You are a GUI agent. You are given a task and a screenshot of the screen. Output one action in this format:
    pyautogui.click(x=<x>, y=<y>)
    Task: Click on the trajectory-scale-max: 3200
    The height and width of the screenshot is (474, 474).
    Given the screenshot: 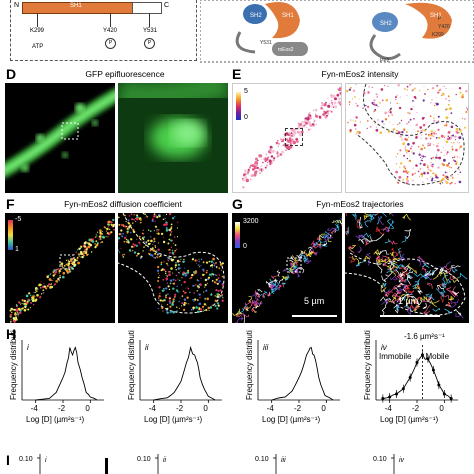 What is the action you would take?
    pyautogui.click(x=251, y=221)
    